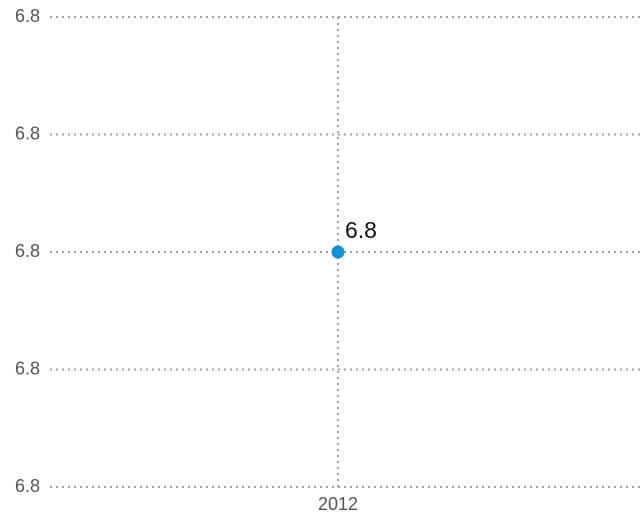  What do you see at coordinates (338, 252) in the screenshot?
I see `data-point` at bounding box center [338, 252].